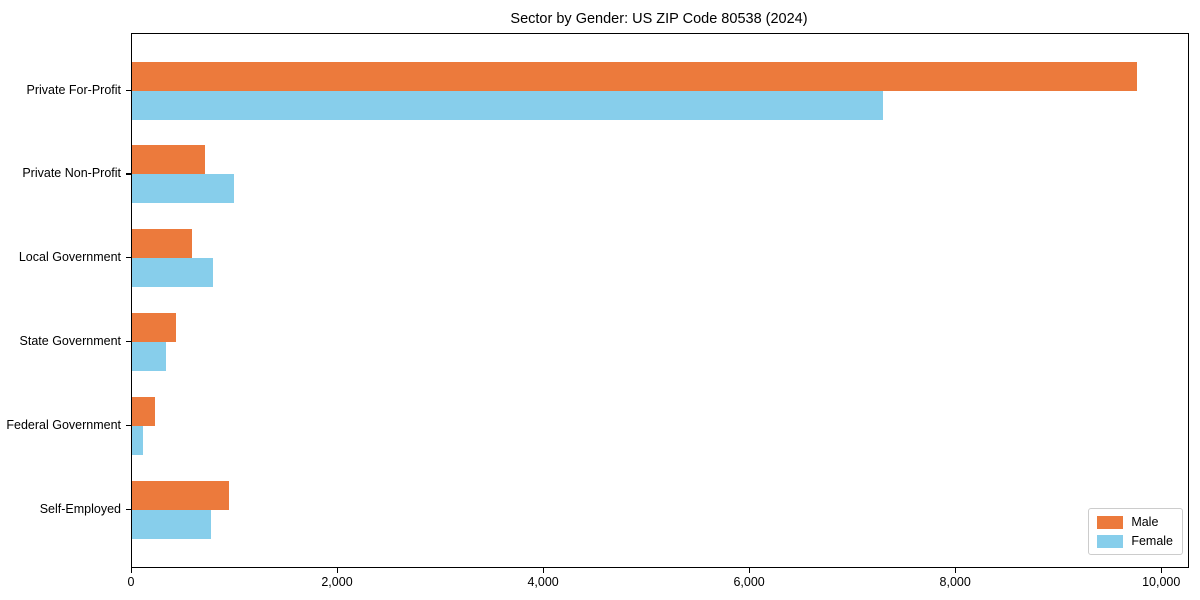 This screenshot has height=600, width=1200. What do you see at coordinates (63, 424) in the screenshot?
I see `y-tick-label: Federal Government` at bounding box center [63, 424].